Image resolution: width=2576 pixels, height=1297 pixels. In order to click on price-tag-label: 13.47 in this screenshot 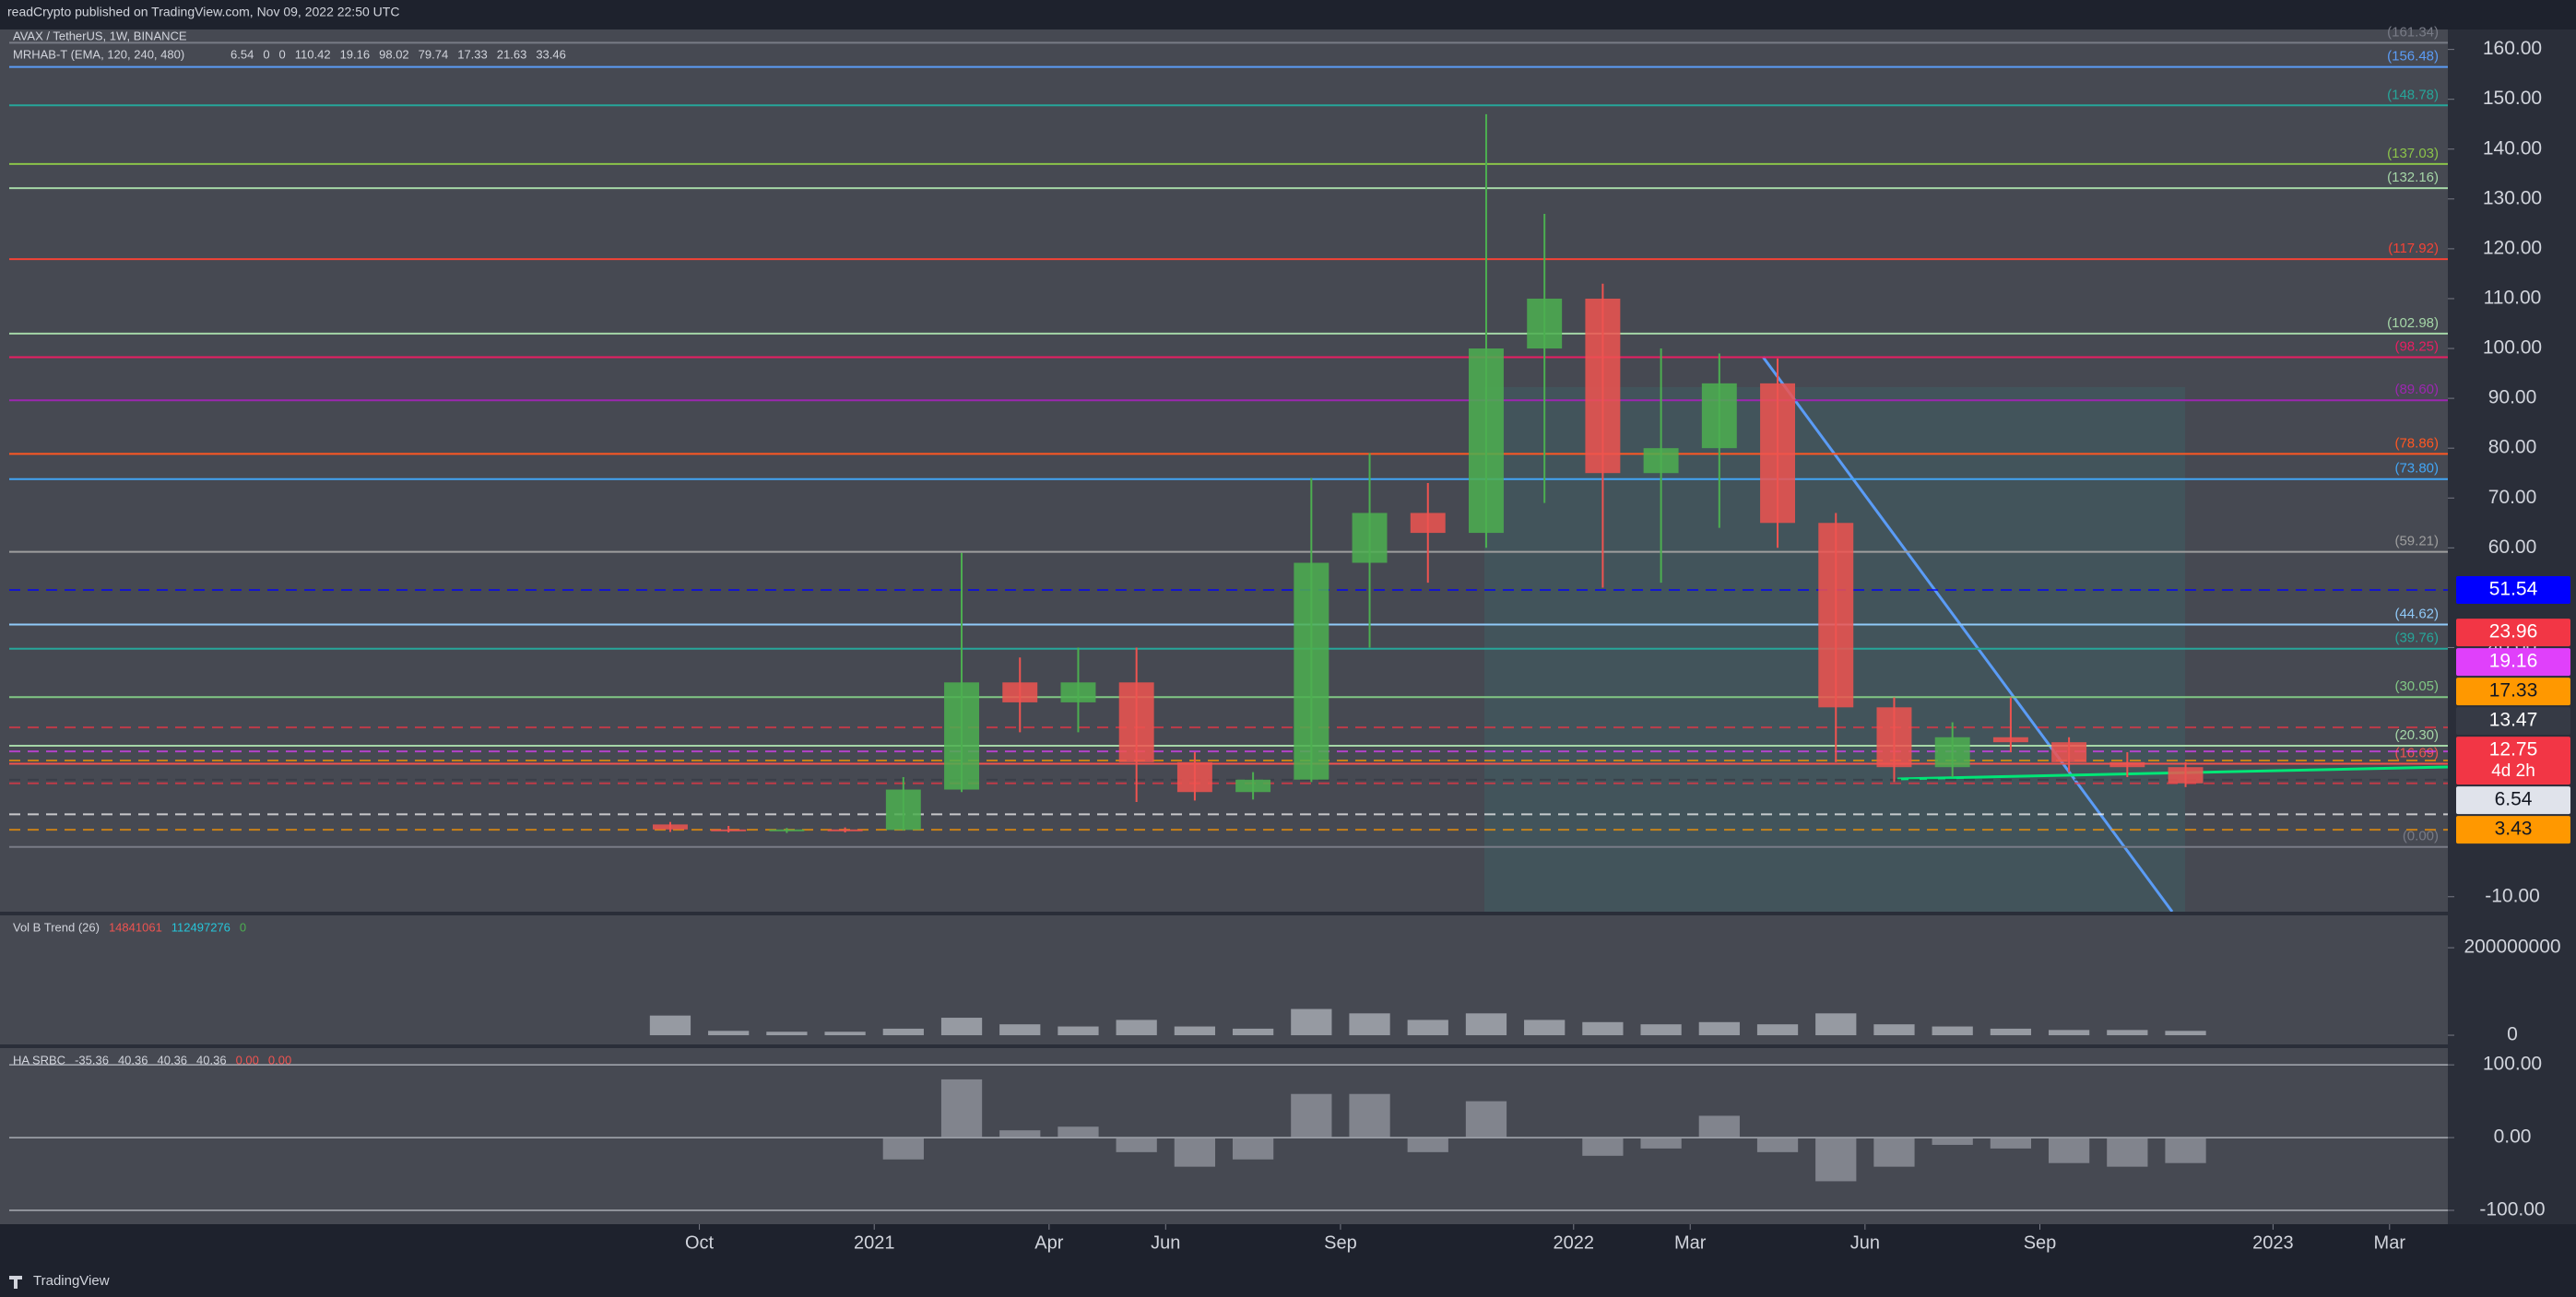, I will do `click(2513, 720)`.